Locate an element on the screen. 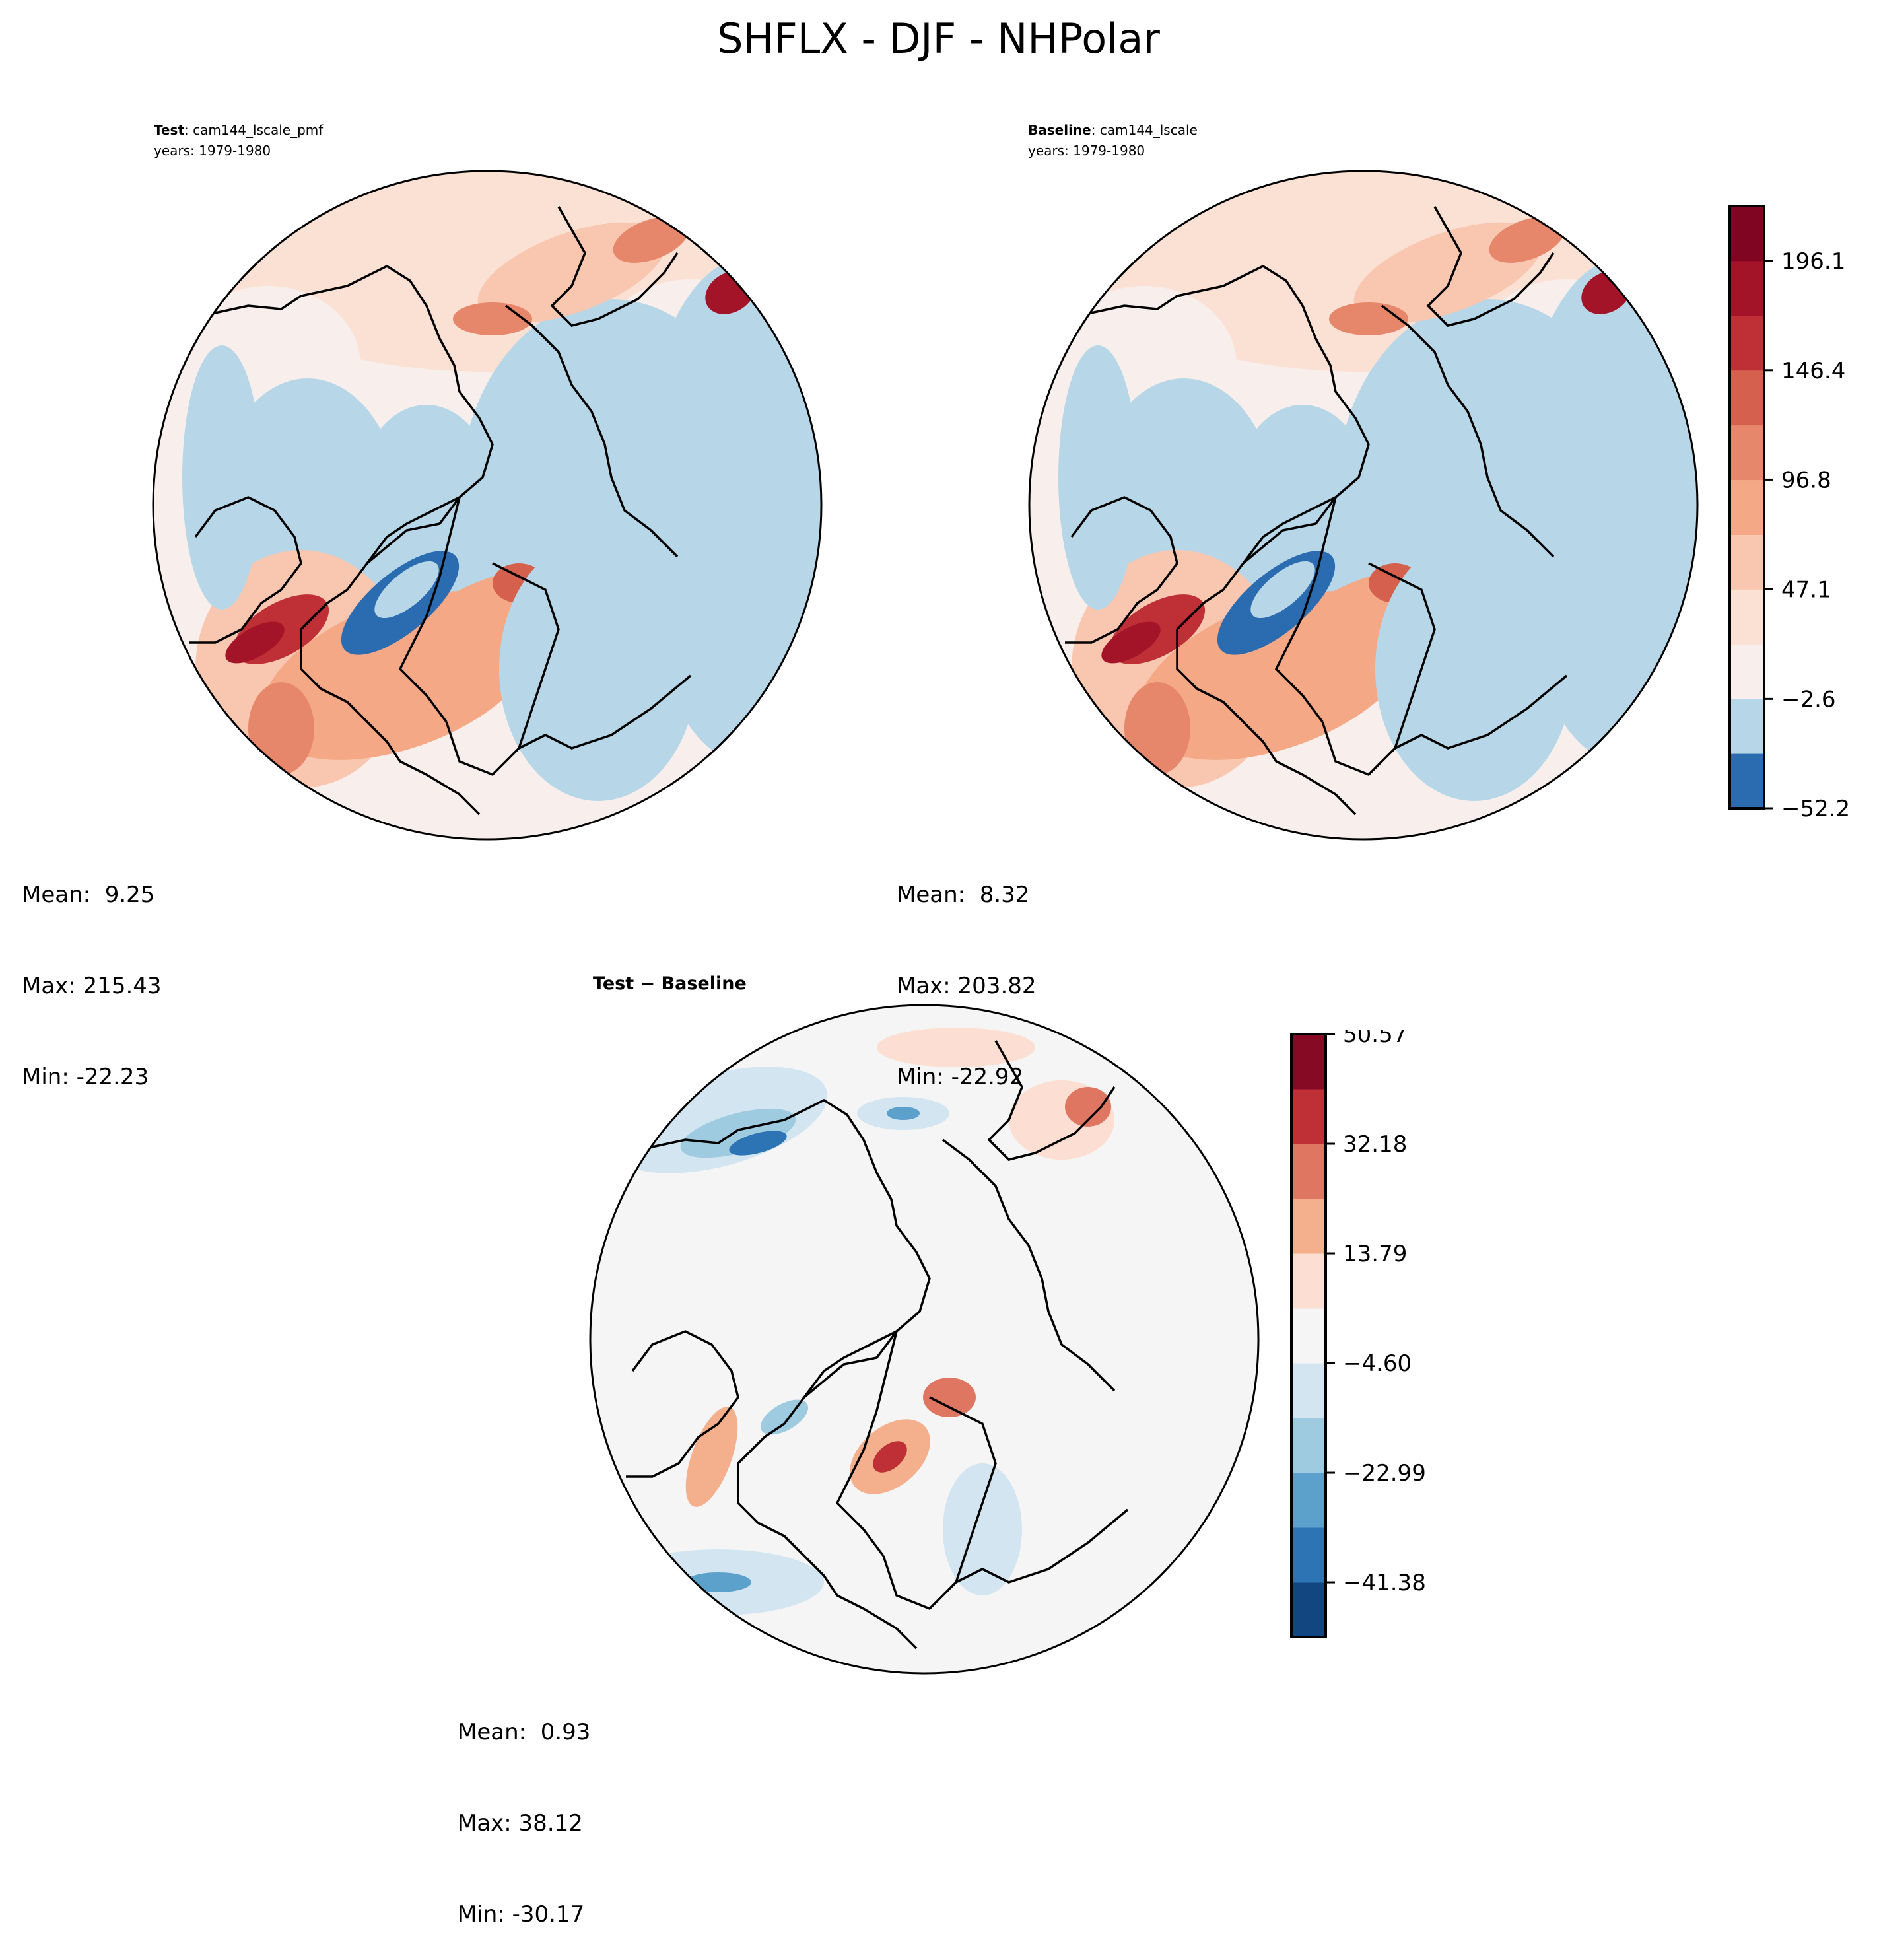 The width and height of the screenshot is (1877, 1960). colorbar-tick-label: −52.2 is located at coordinates (1815, 807).